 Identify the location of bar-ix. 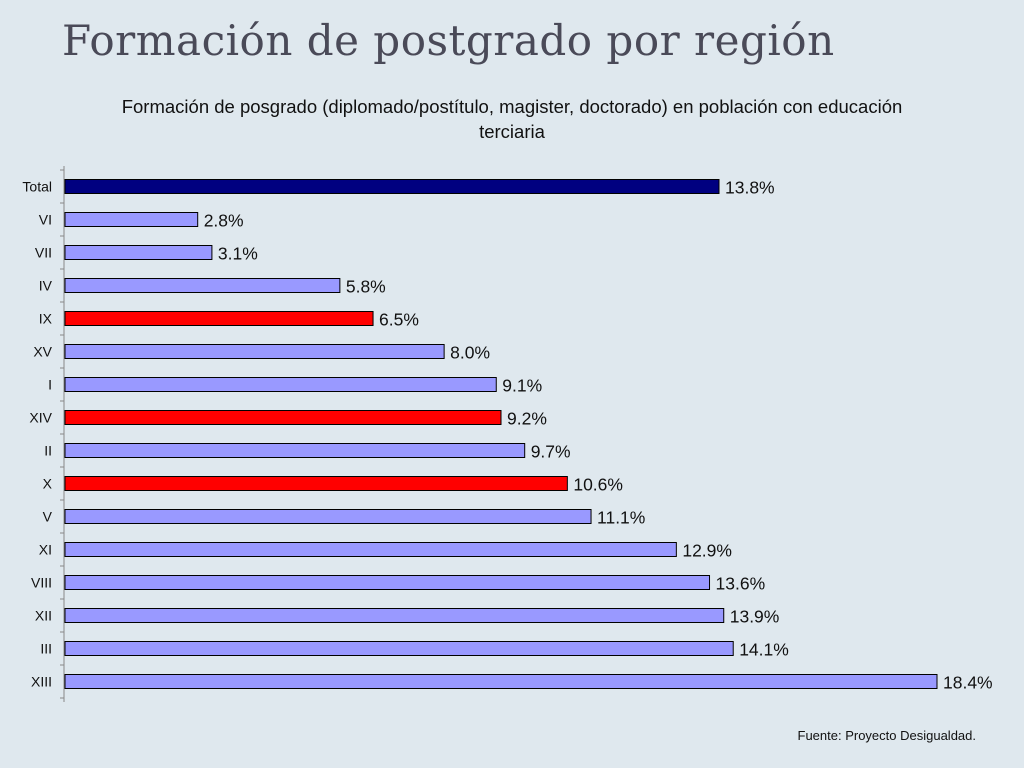
(219, 318).